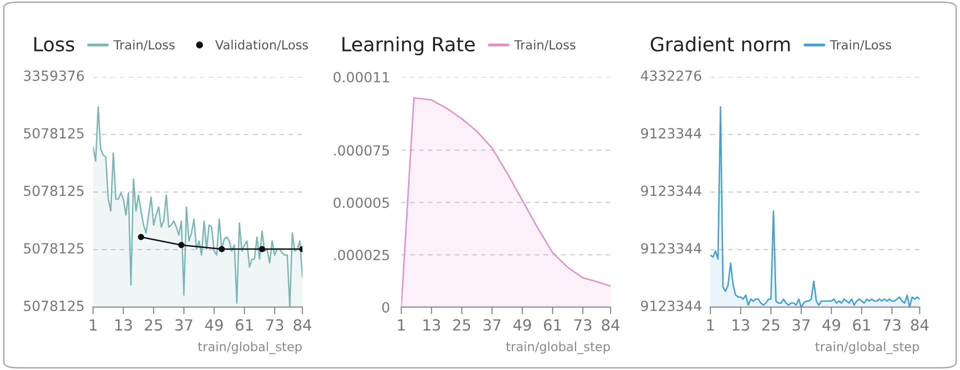  Describe the element at coordinates (361, 202) in the screenshot. I see `y-tick-label: 0.00005` at that location.